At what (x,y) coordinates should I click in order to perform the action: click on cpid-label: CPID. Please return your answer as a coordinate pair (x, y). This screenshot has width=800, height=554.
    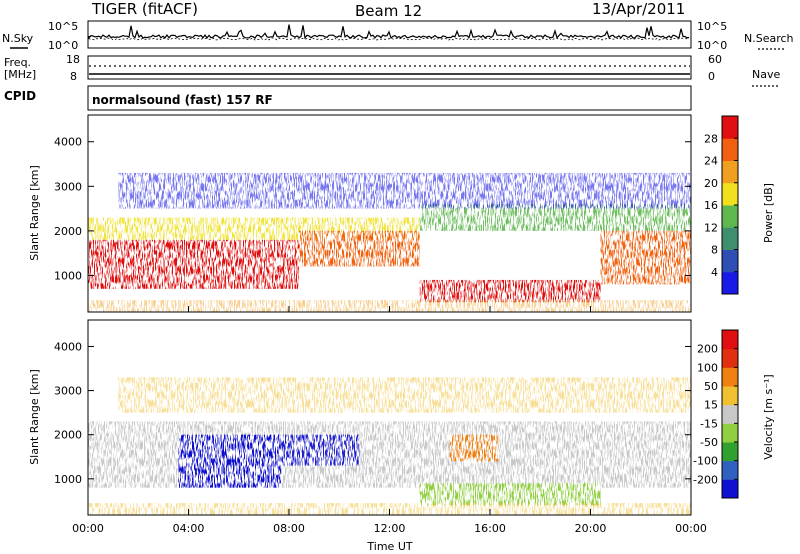
    Looking at the image, I should click on (20, 96).